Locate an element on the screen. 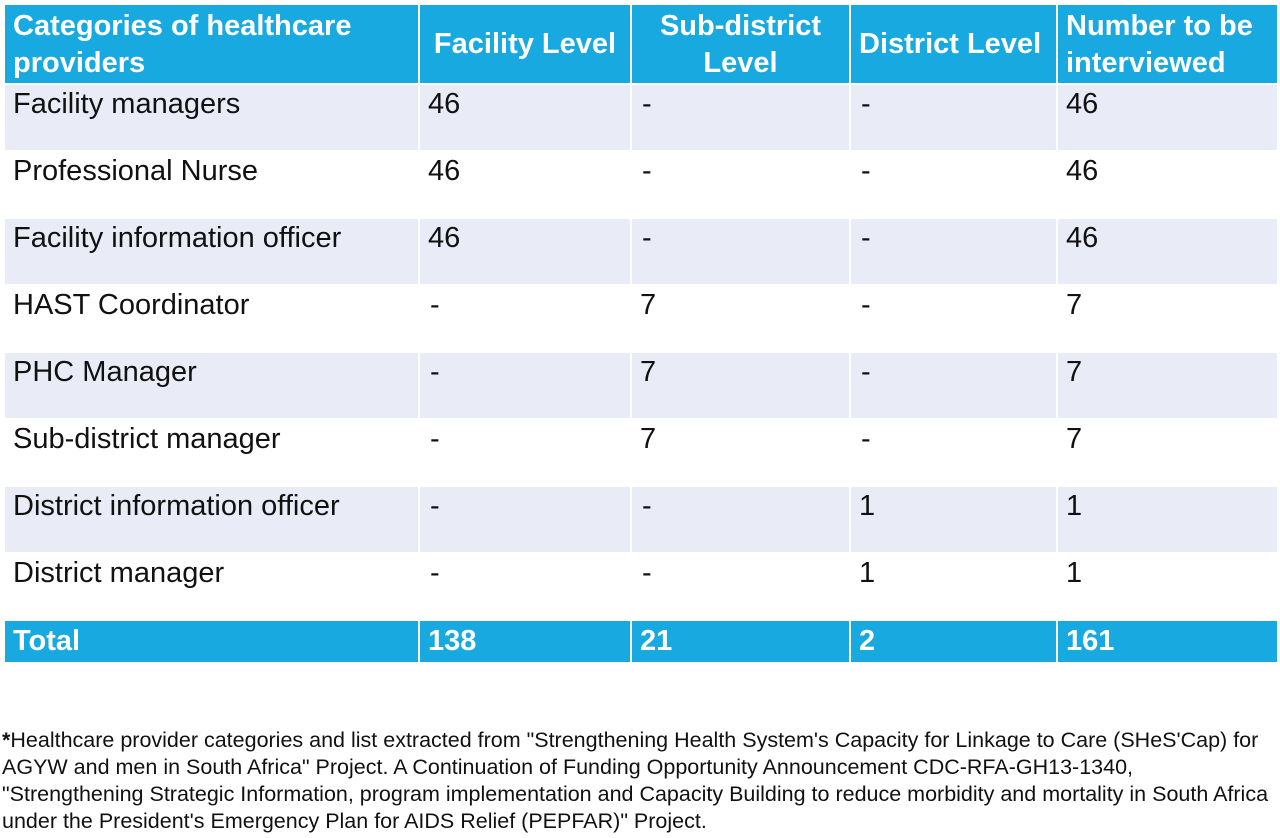  total-label: Total is located at coordinates (211, 641).